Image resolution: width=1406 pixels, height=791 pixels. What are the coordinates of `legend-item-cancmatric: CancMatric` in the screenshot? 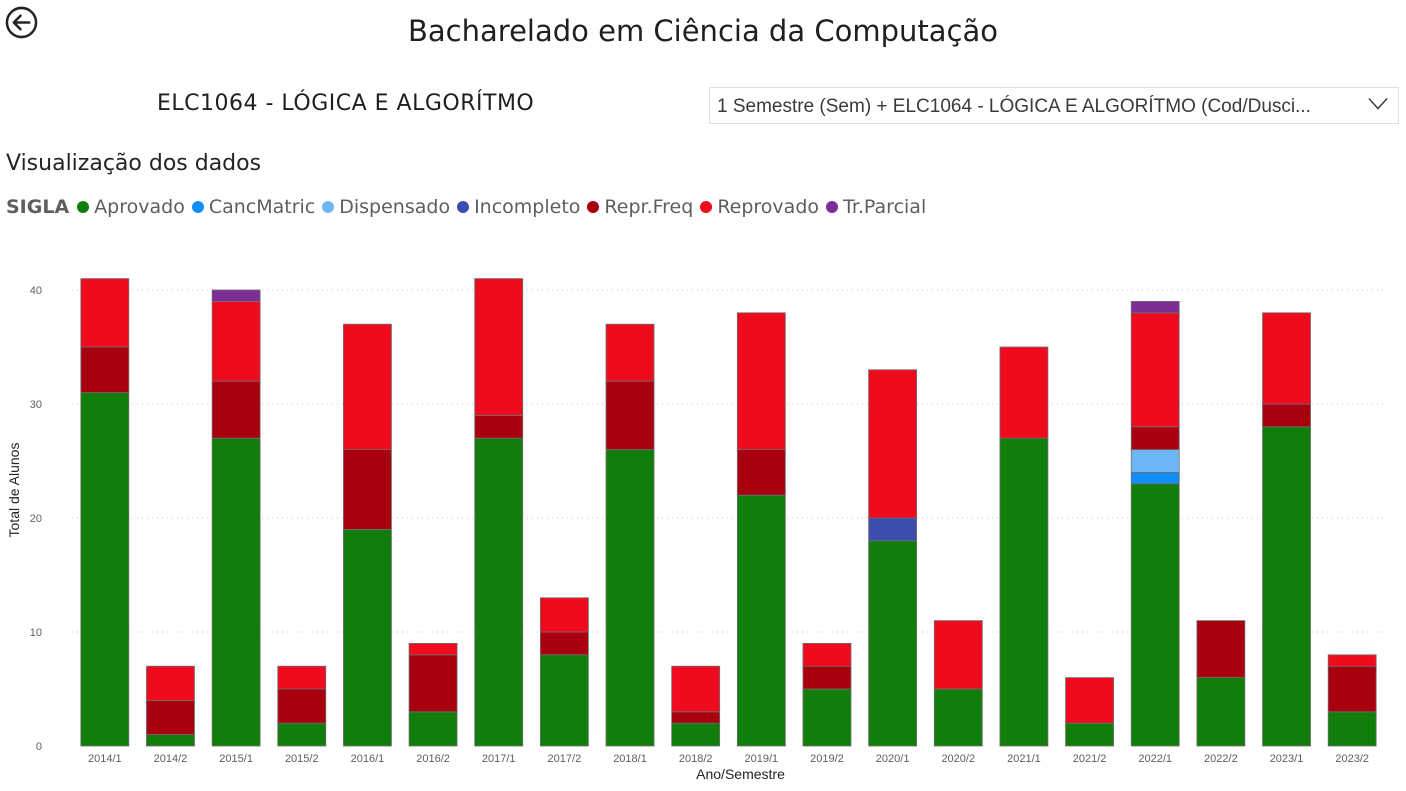 It's located at (253, 207).